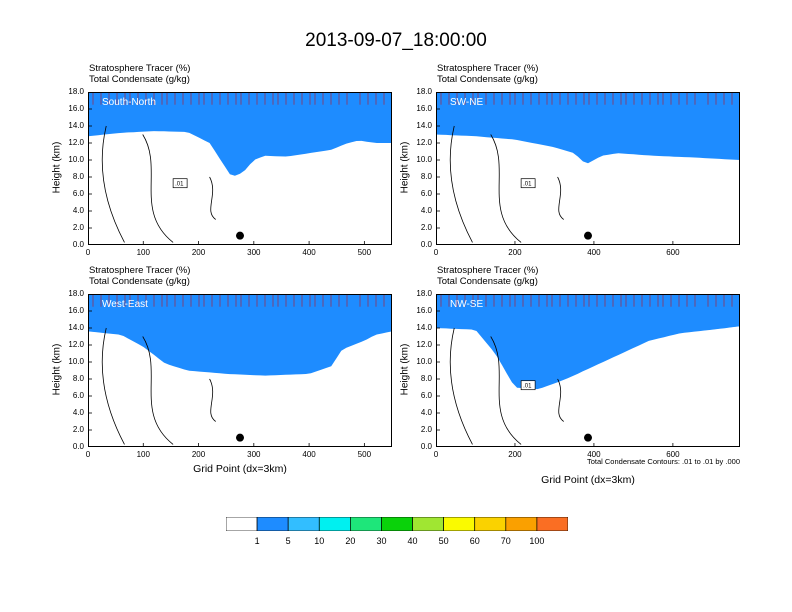 The height and width of the screenshot is (612, 792). What do you see at coordinates (288, 541) in the screenshot?
I see `colorbar-label: 5` at bounding box center [288, 541].